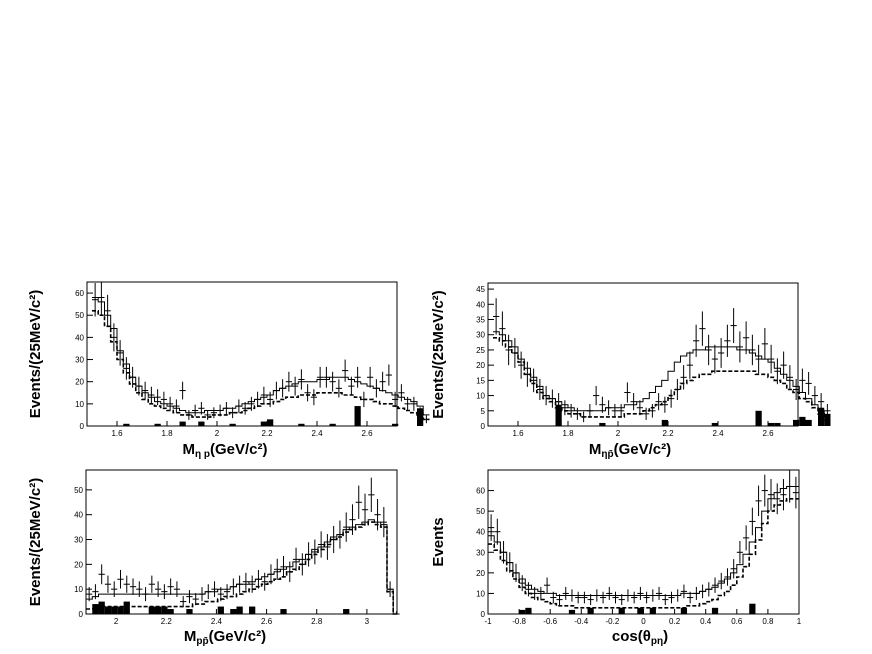  I want to click on x-tick-label: 0.8, so click(768, 621).